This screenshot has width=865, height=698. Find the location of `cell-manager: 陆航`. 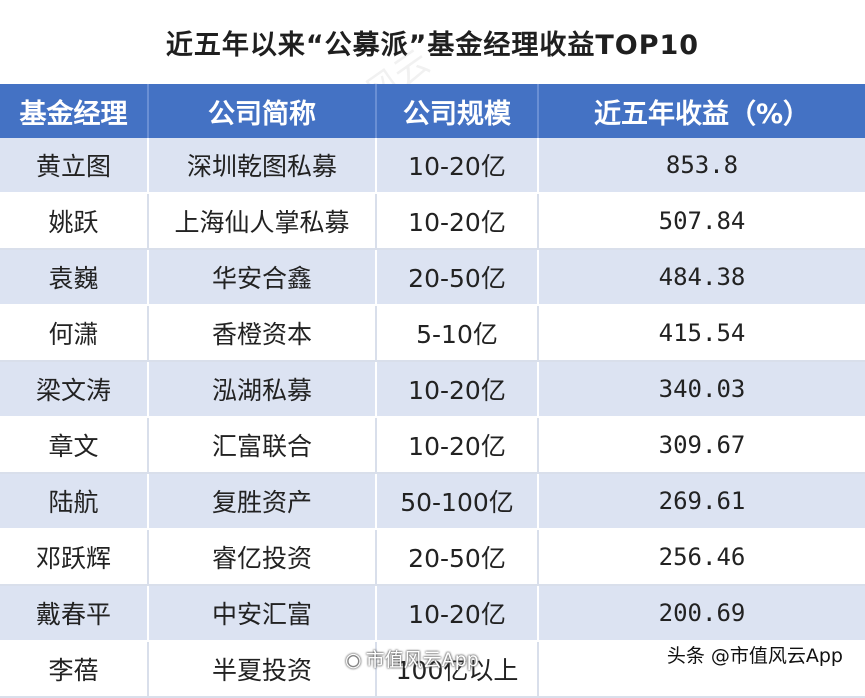

cell-manager: 陆航 is located at coordinates (74, 501).